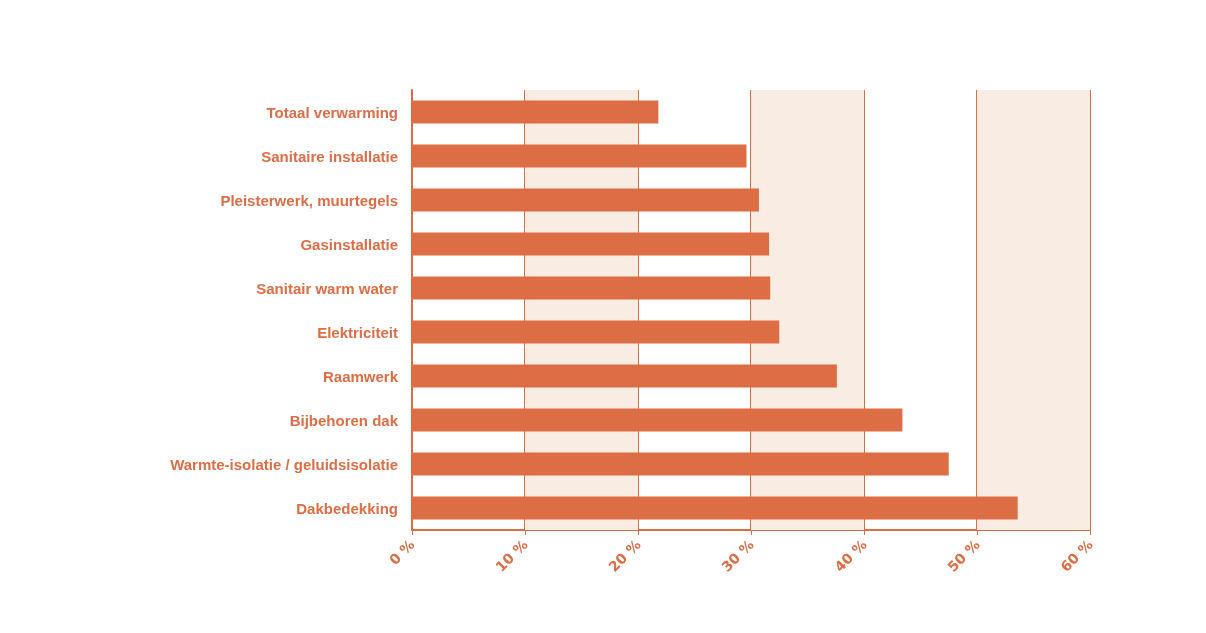  Describe the element at coordinates (329, 156) in the screenshot. I see `y-tick-label: Sanitaire installatie` at that location.